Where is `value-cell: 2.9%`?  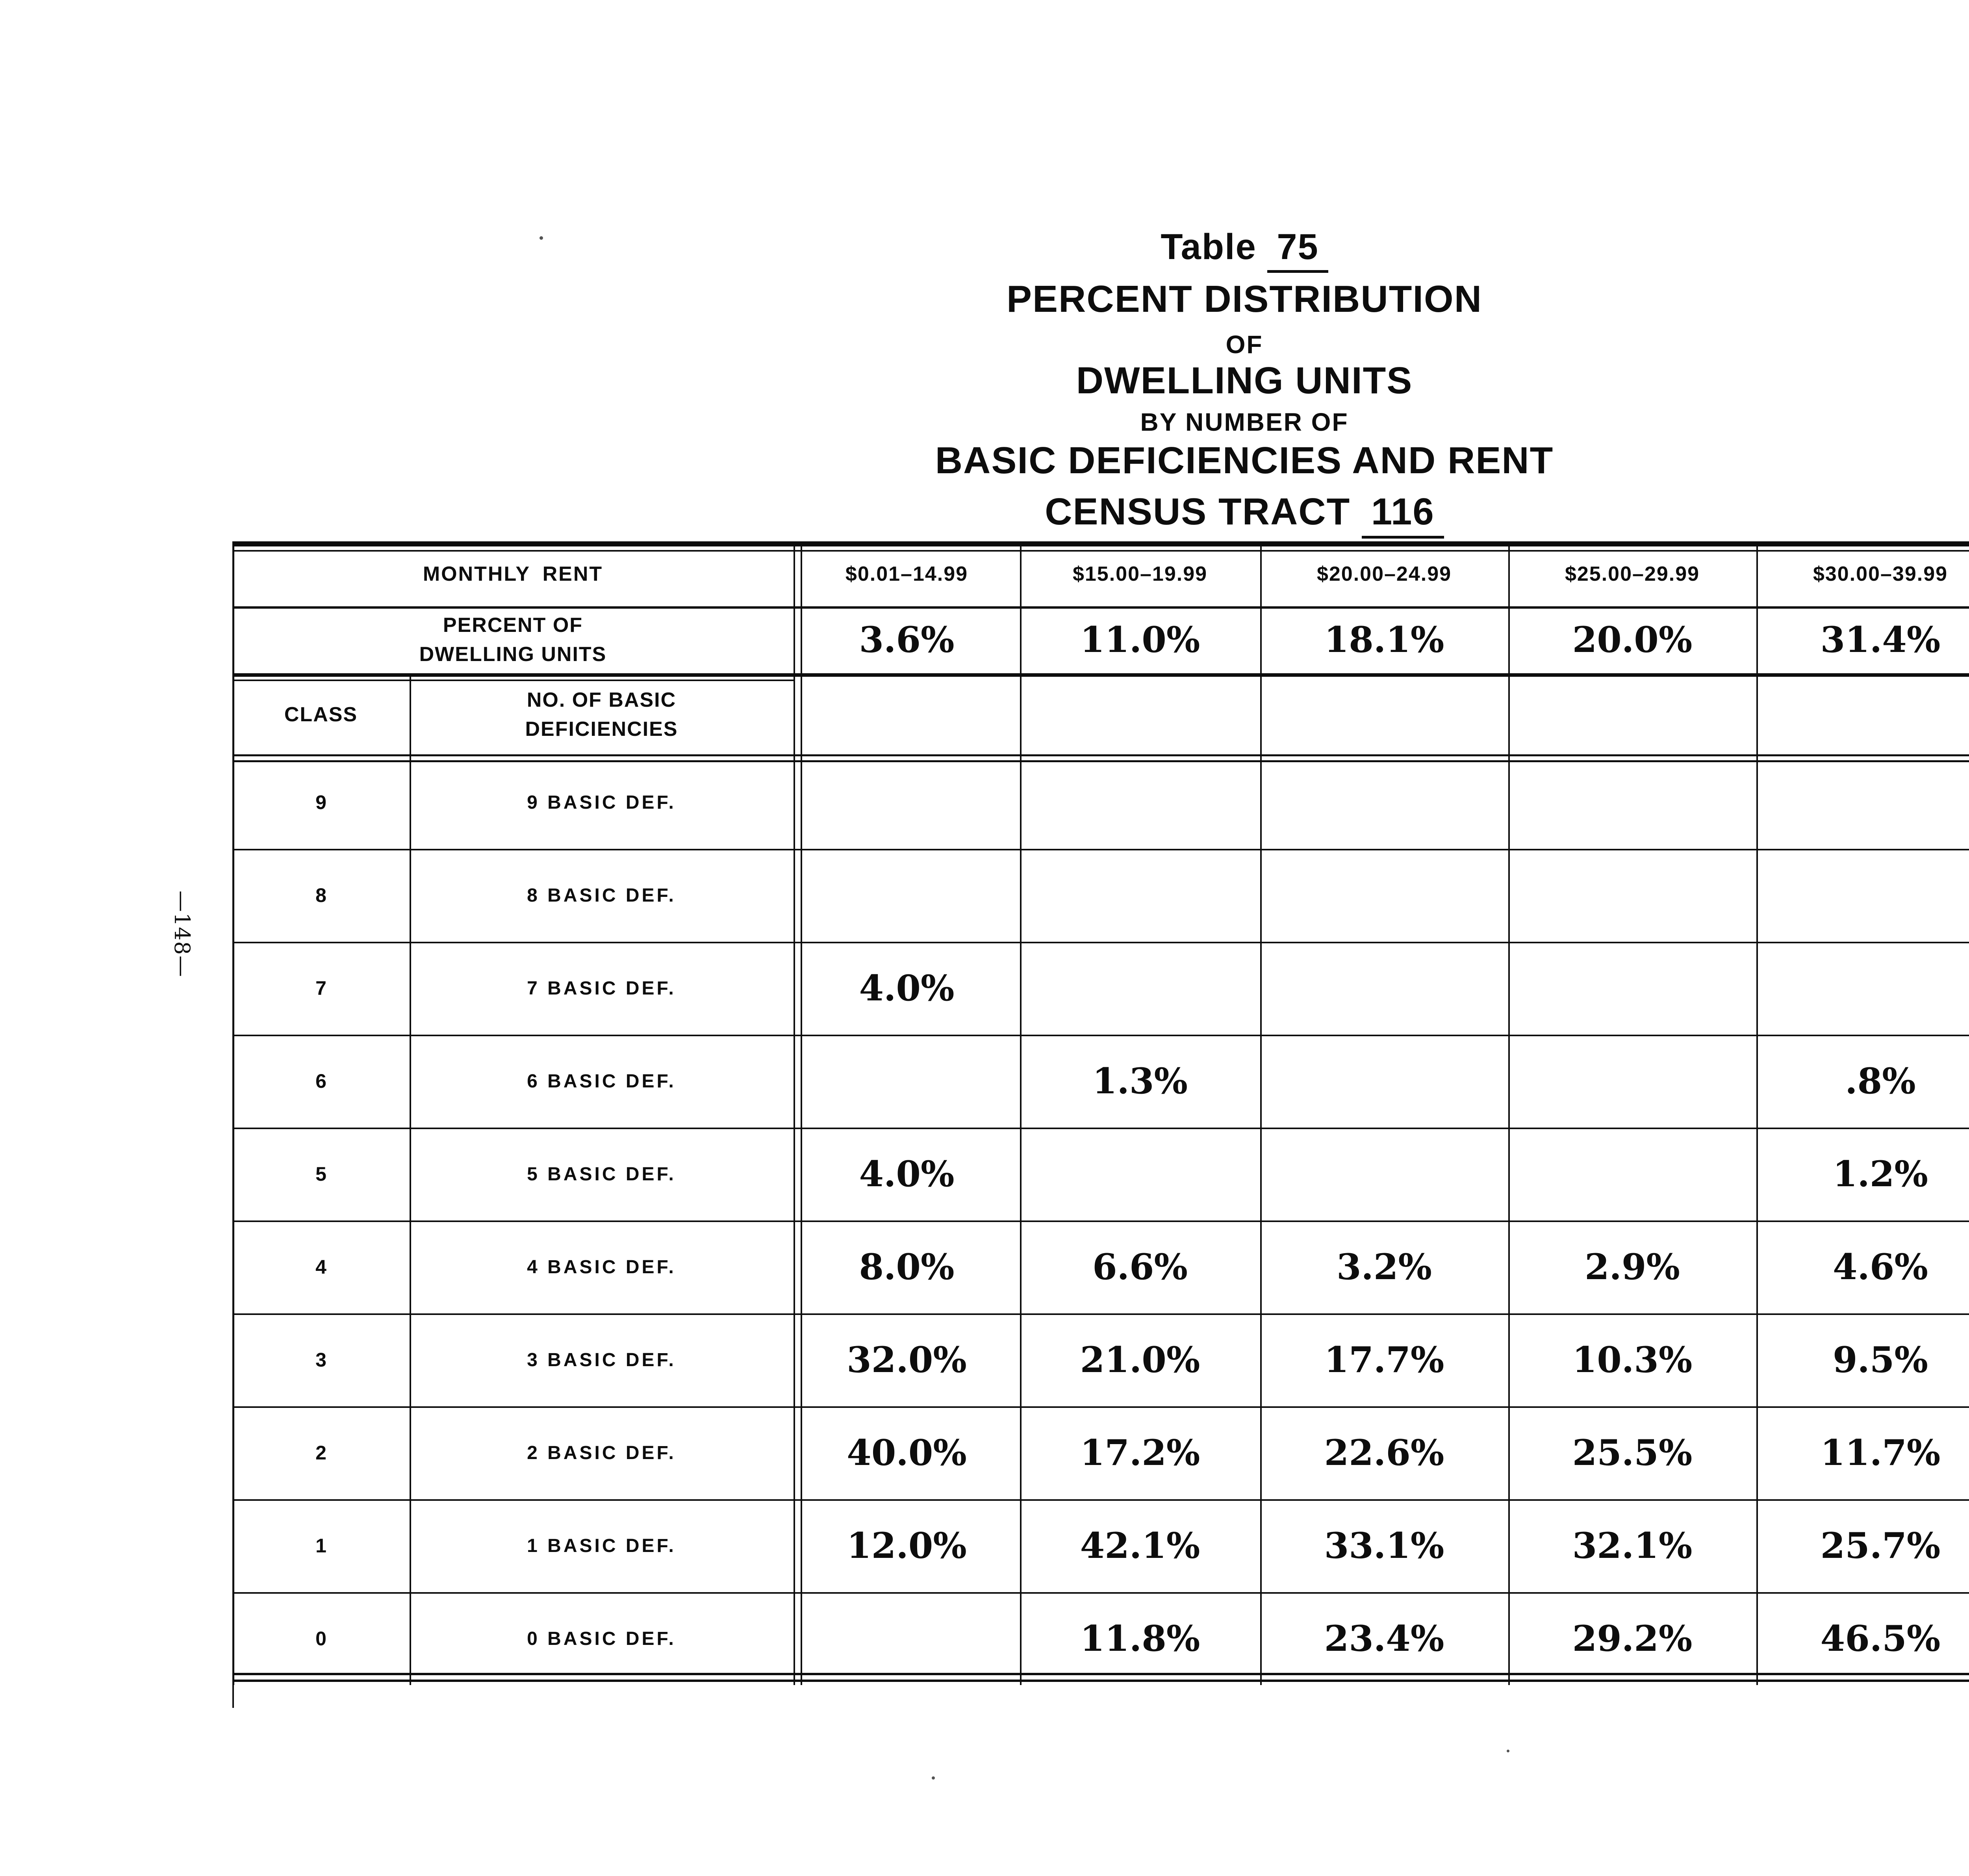
value-cell: 2.9% is located at coordinates (1632, 1267).